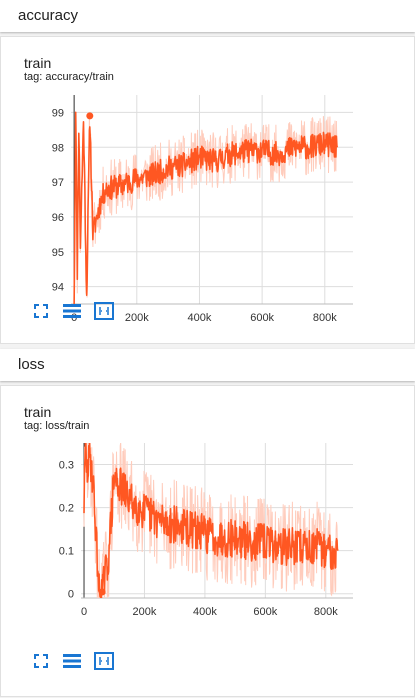  What do you see at coordinates (71, 595) in the screenshot?
I see `y-tick-label: 0` at bounding box center [71, 595].